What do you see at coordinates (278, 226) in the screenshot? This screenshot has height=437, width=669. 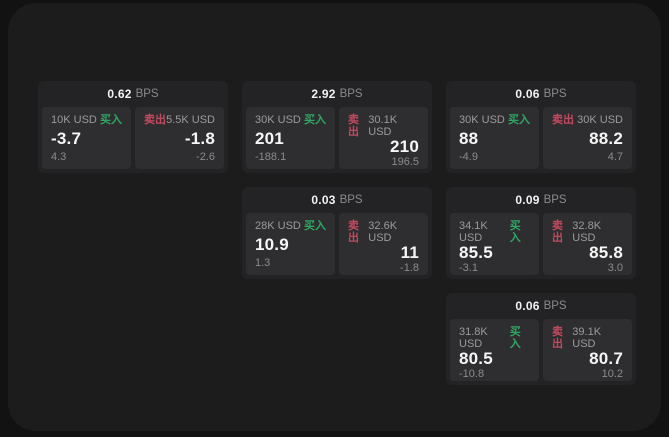 I see `buy-amount: 28K USD` at bounding box center [278, 226].